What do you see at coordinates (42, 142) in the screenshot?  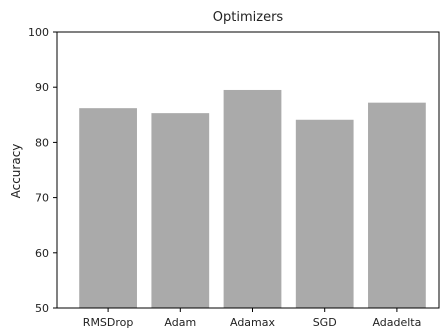 I see `y-tick-label: 80` at bounding box center [42, 142].